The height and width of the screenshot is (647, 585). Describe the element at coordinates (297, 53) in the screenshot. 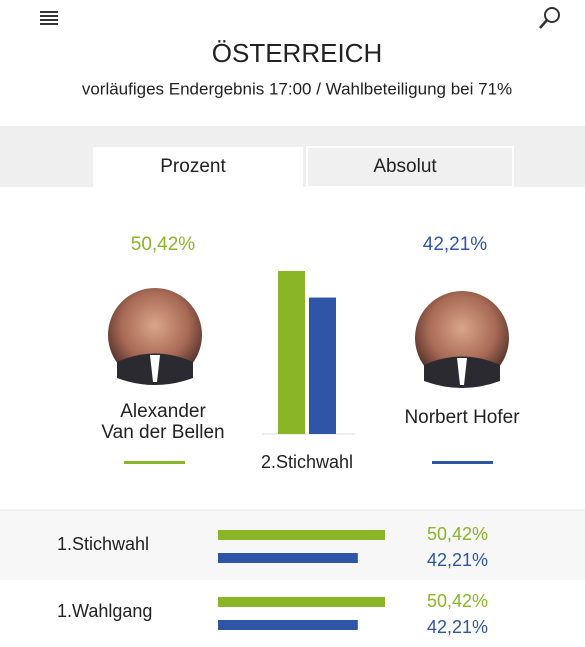

I see `title: ÖSTERREICH` at that location.